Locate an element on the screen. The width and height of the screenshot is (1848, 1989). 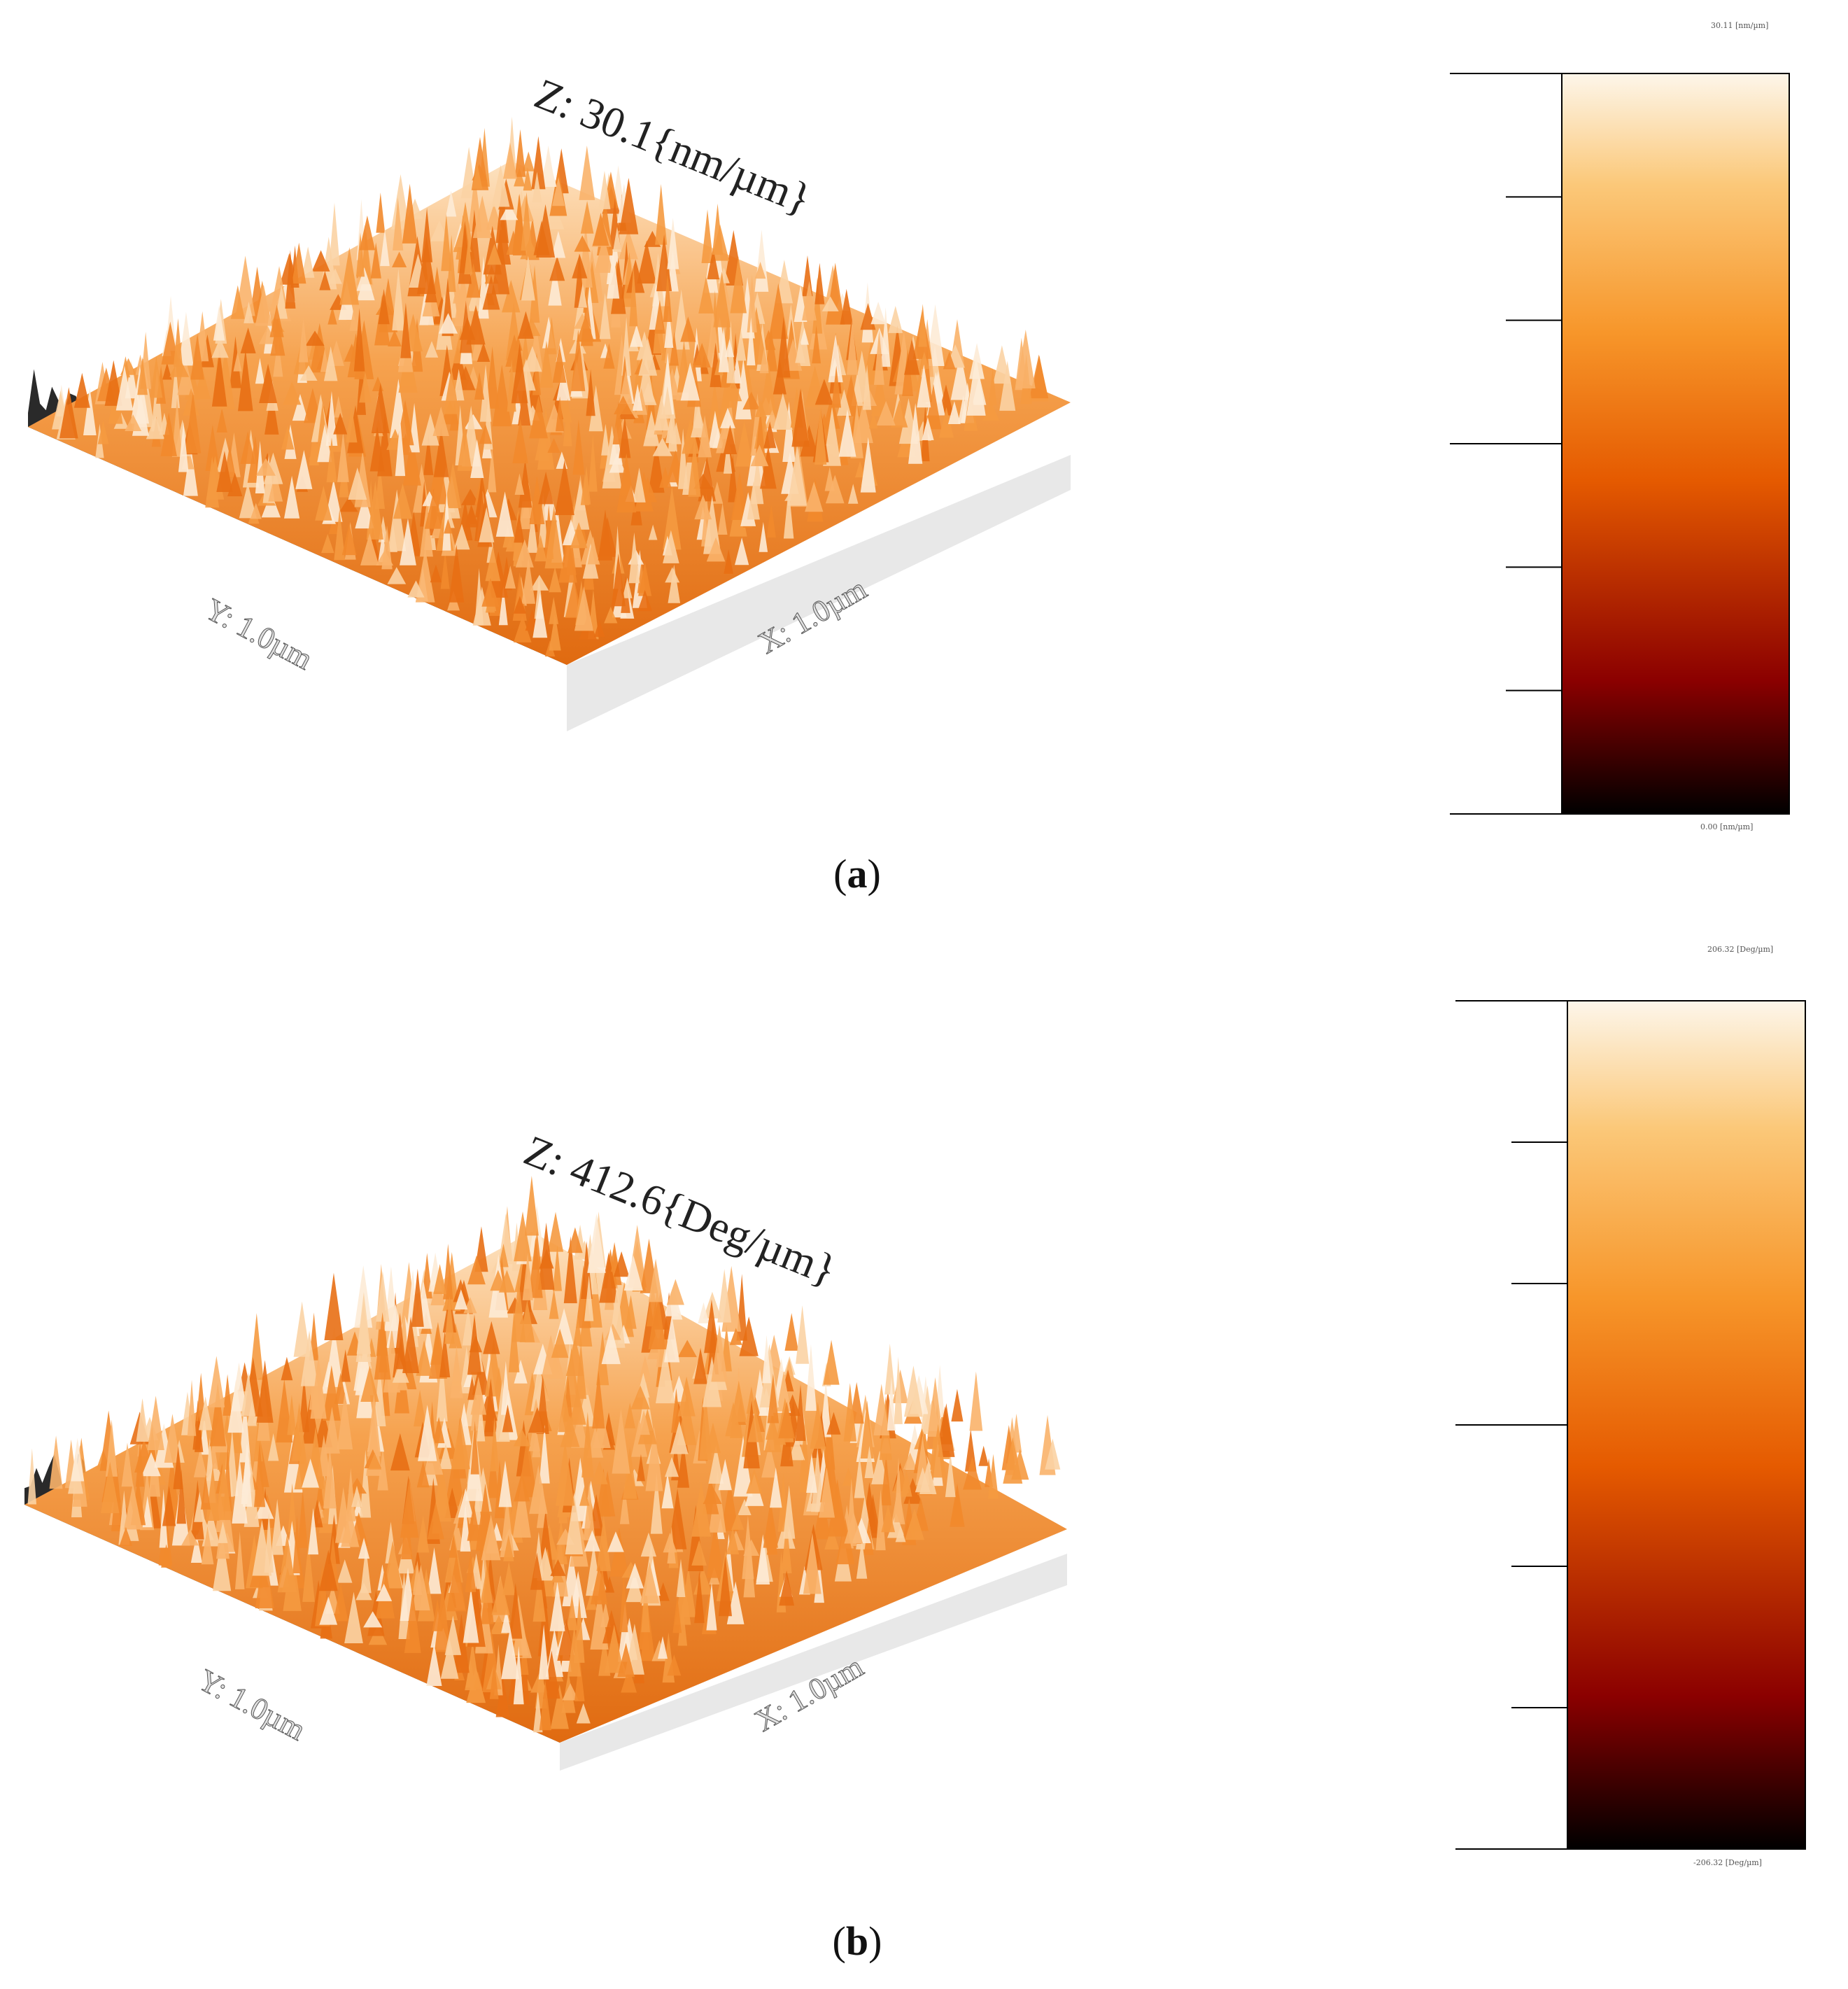
caption-a: (a) is located at coordinates (857, 874).